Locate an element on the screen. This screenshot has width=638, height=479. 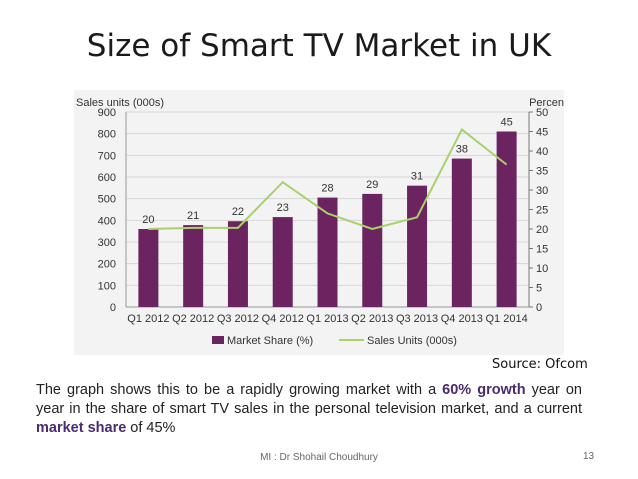
highlight-growth: 60% growth is located at coordinates (484, 390).